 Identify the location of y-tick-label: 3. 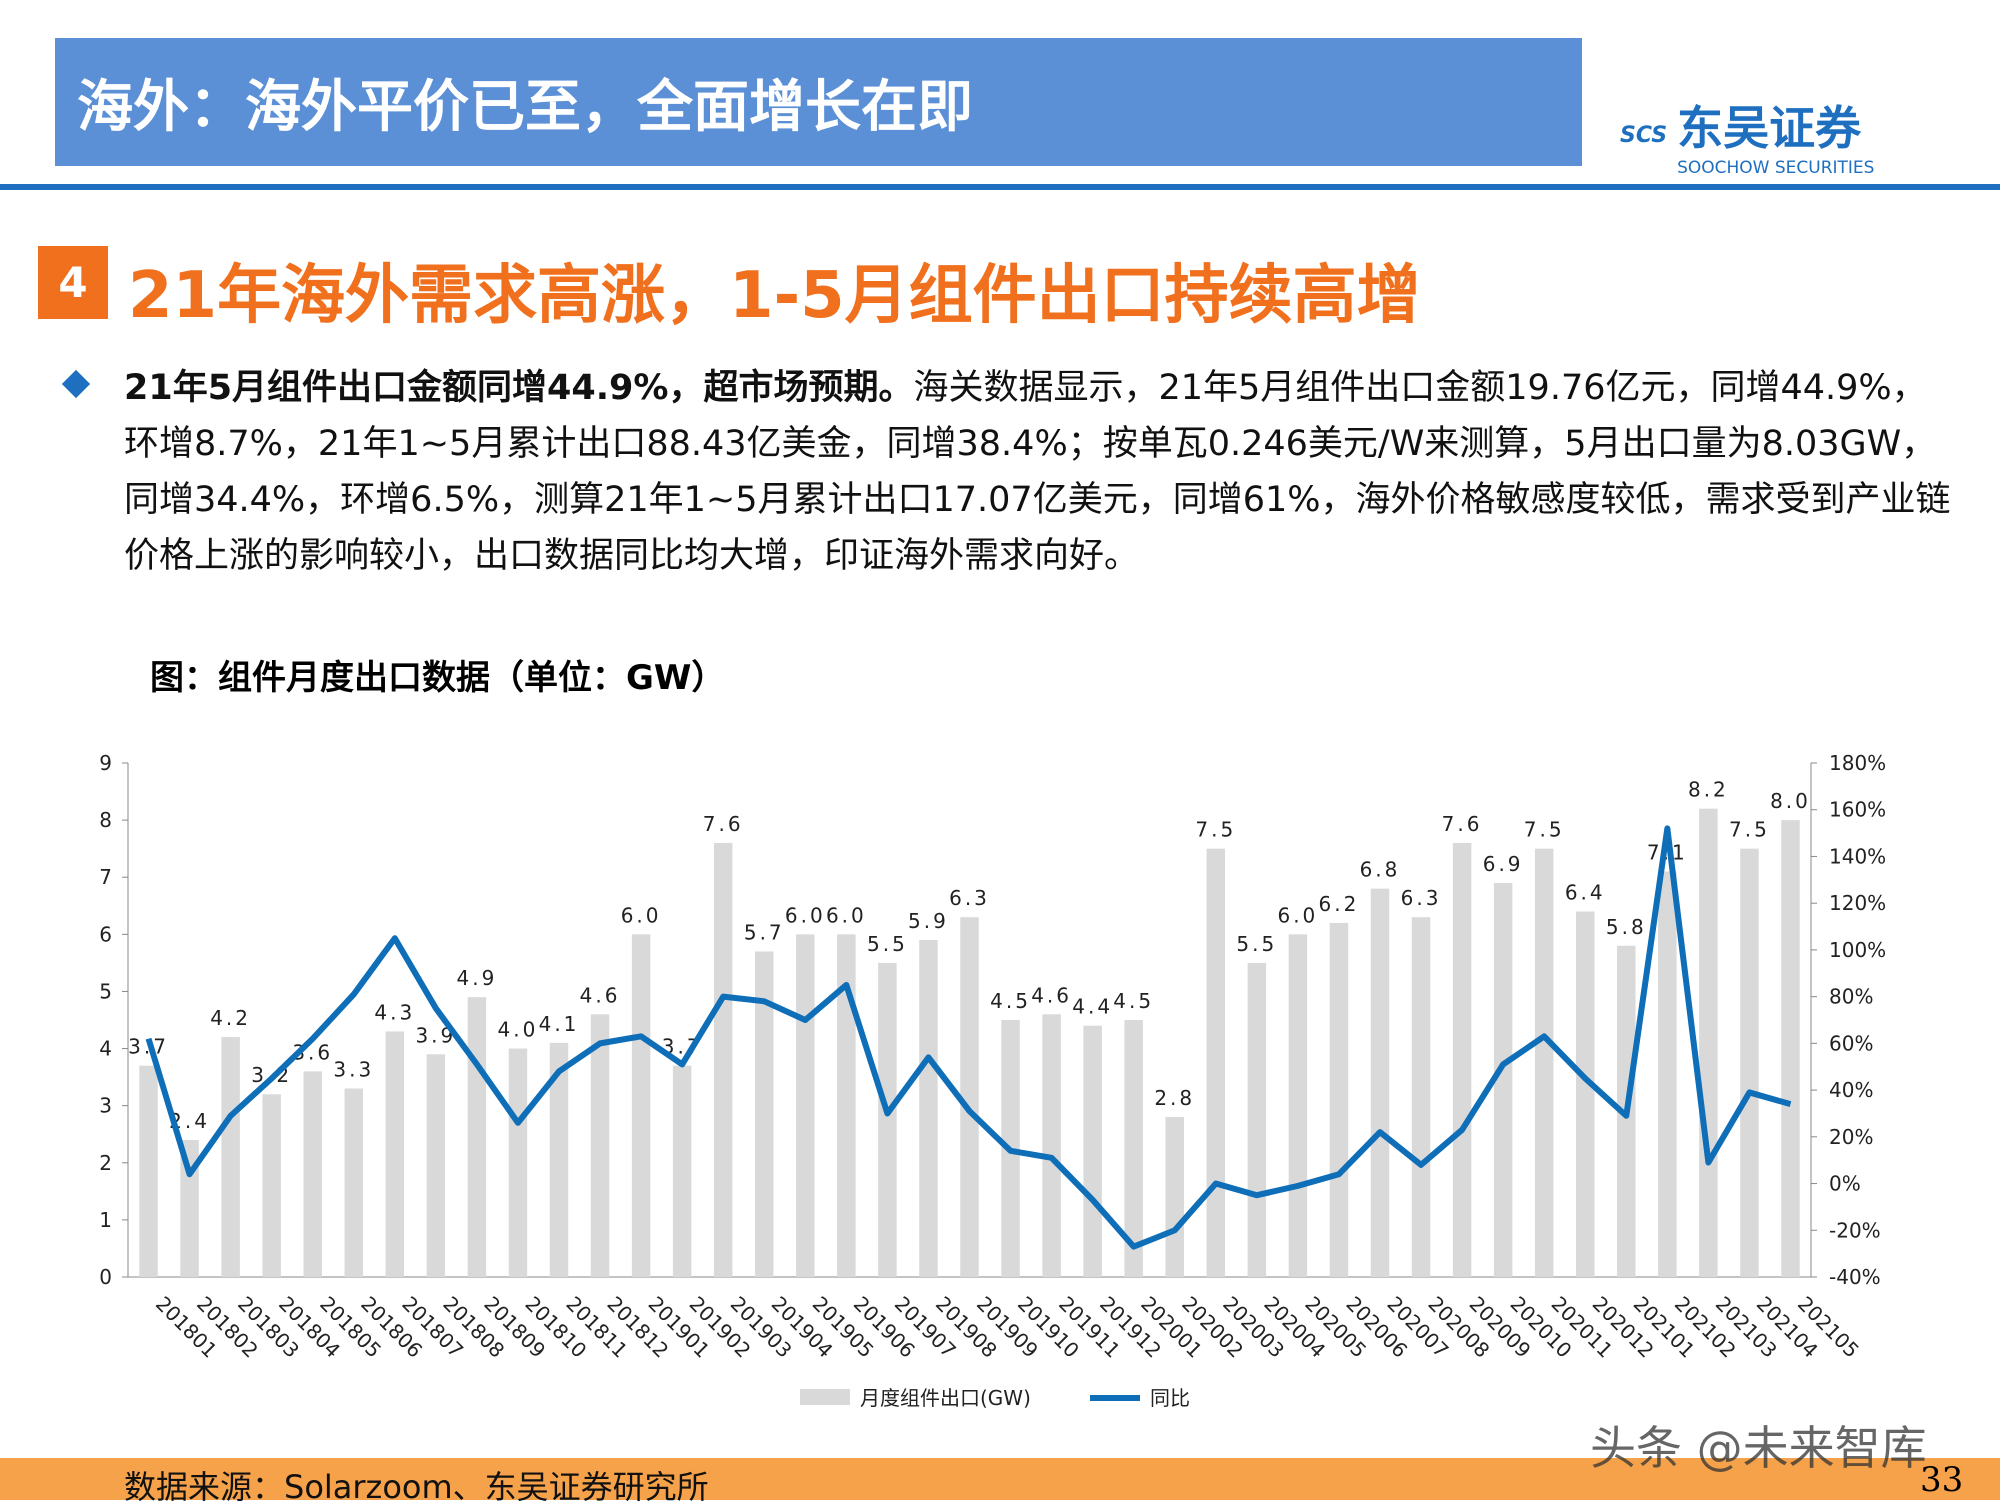
(105, 1106).